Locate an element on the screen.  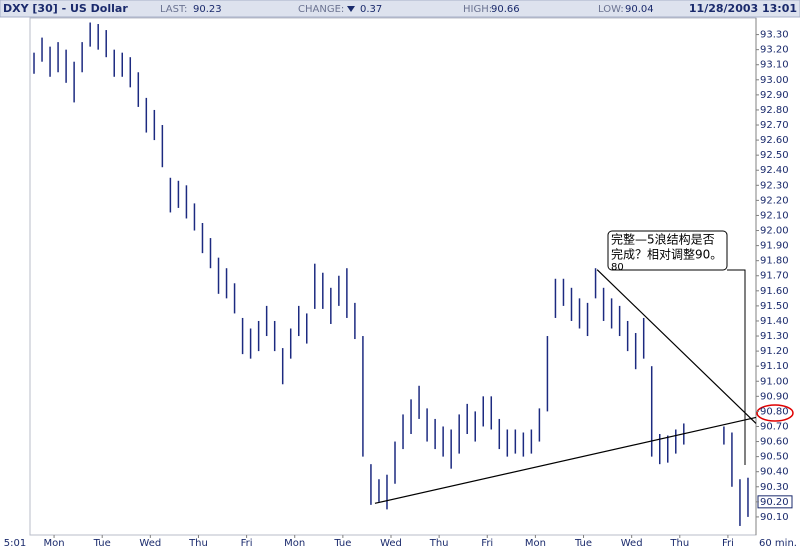
y-tick-label: 90.80 is located at coordinates (774, 411).